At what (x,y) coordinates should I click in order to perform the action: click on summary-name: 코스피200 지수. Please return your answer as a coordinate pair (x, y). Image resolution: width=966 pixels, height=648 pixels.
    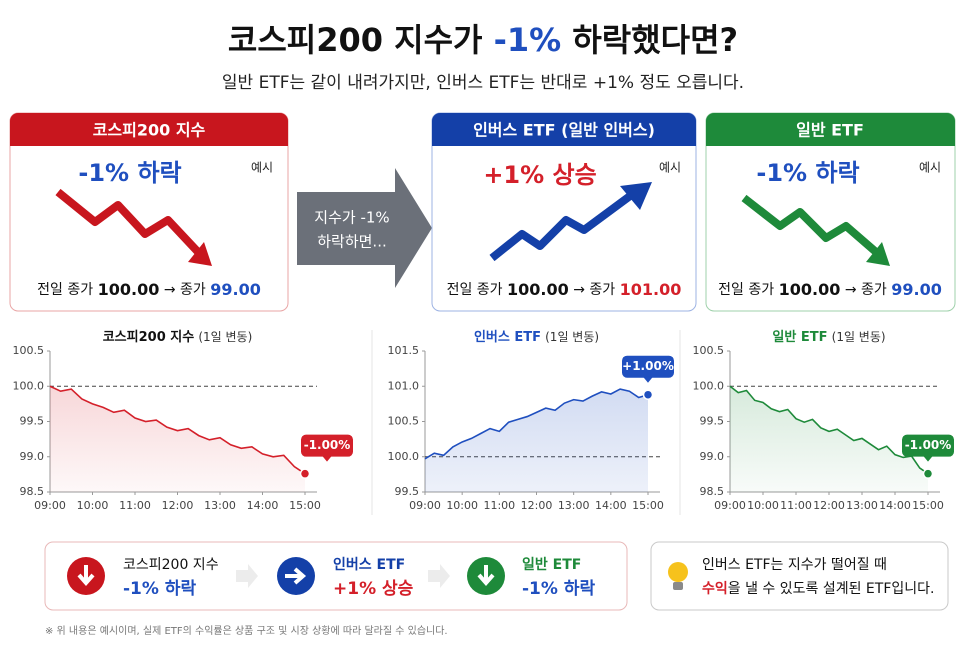
    Looking at the image, I should click on (171, 565).